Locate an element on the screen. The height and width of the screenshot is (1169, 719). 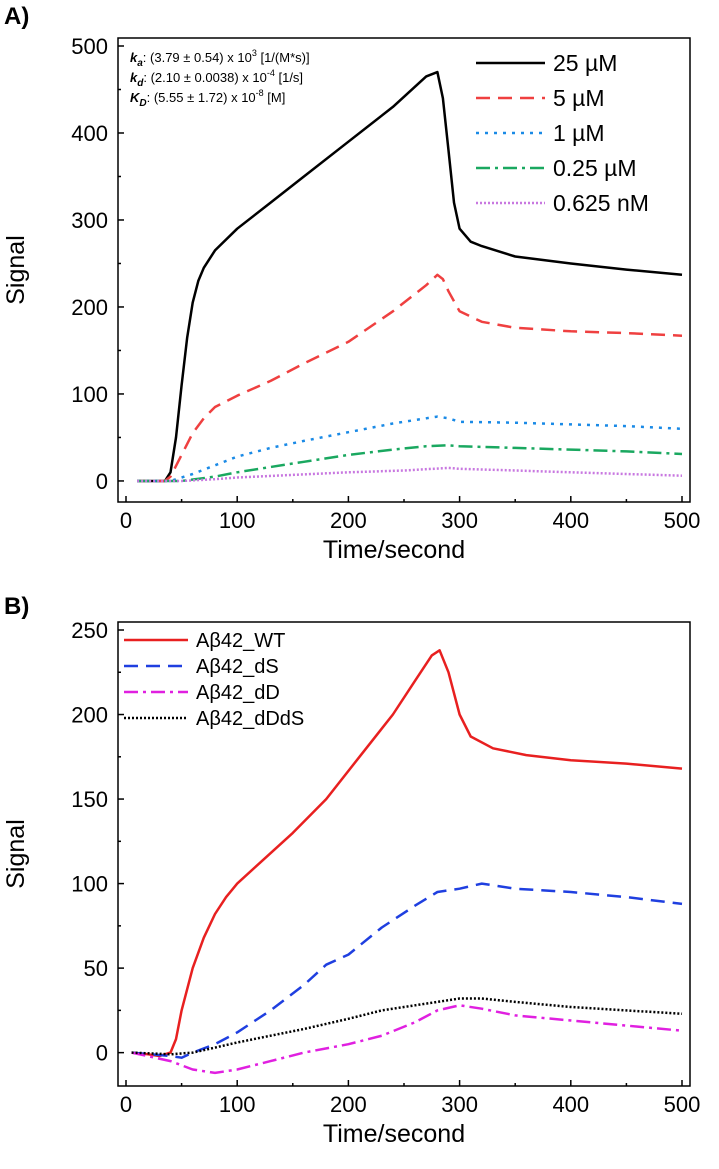
legend-label: Aβ42_dDdS is located at coordinates (250, 719).